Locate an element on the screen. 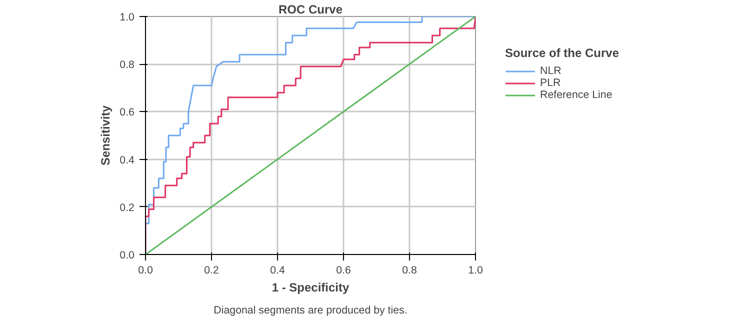 The height and width of the screenshot is (330, 747). x-tick-label: 0.0 is located at coordinates (145, 270).